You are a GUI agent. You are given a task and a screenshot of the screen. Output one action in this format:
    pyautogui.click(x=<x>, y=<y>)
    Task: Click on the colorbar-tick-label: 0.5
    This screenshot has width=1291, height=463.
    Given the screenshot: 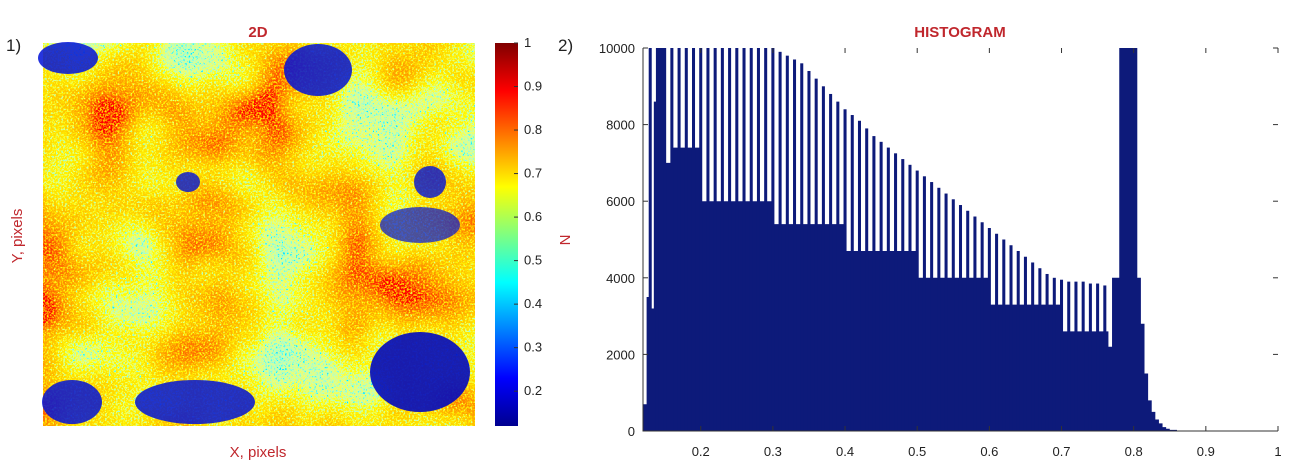 What is the action you would take?
    pyautogui.click(x=533, y=260)
    